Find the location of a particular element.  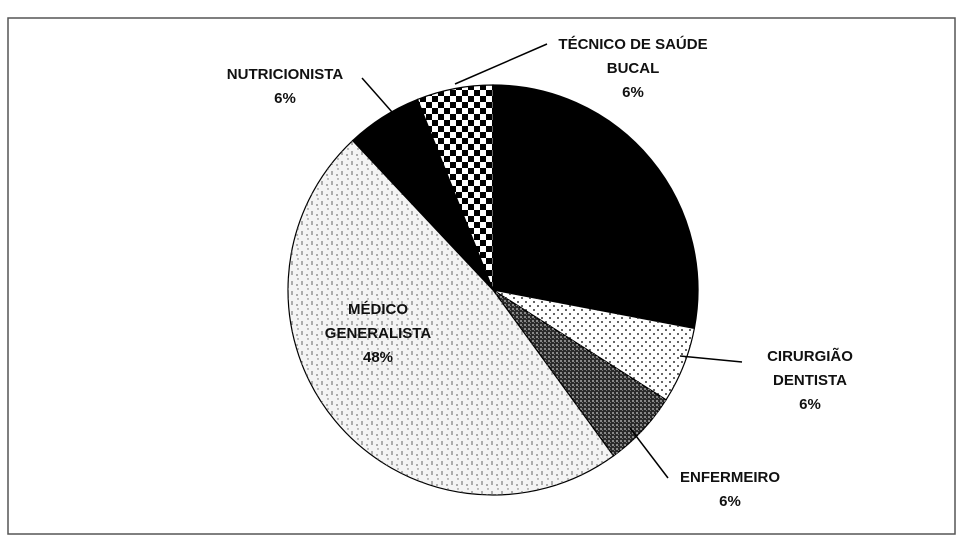

category-label: TÉCNICO DE SAÚDE BUCAL is located at coordinates (633, 56).